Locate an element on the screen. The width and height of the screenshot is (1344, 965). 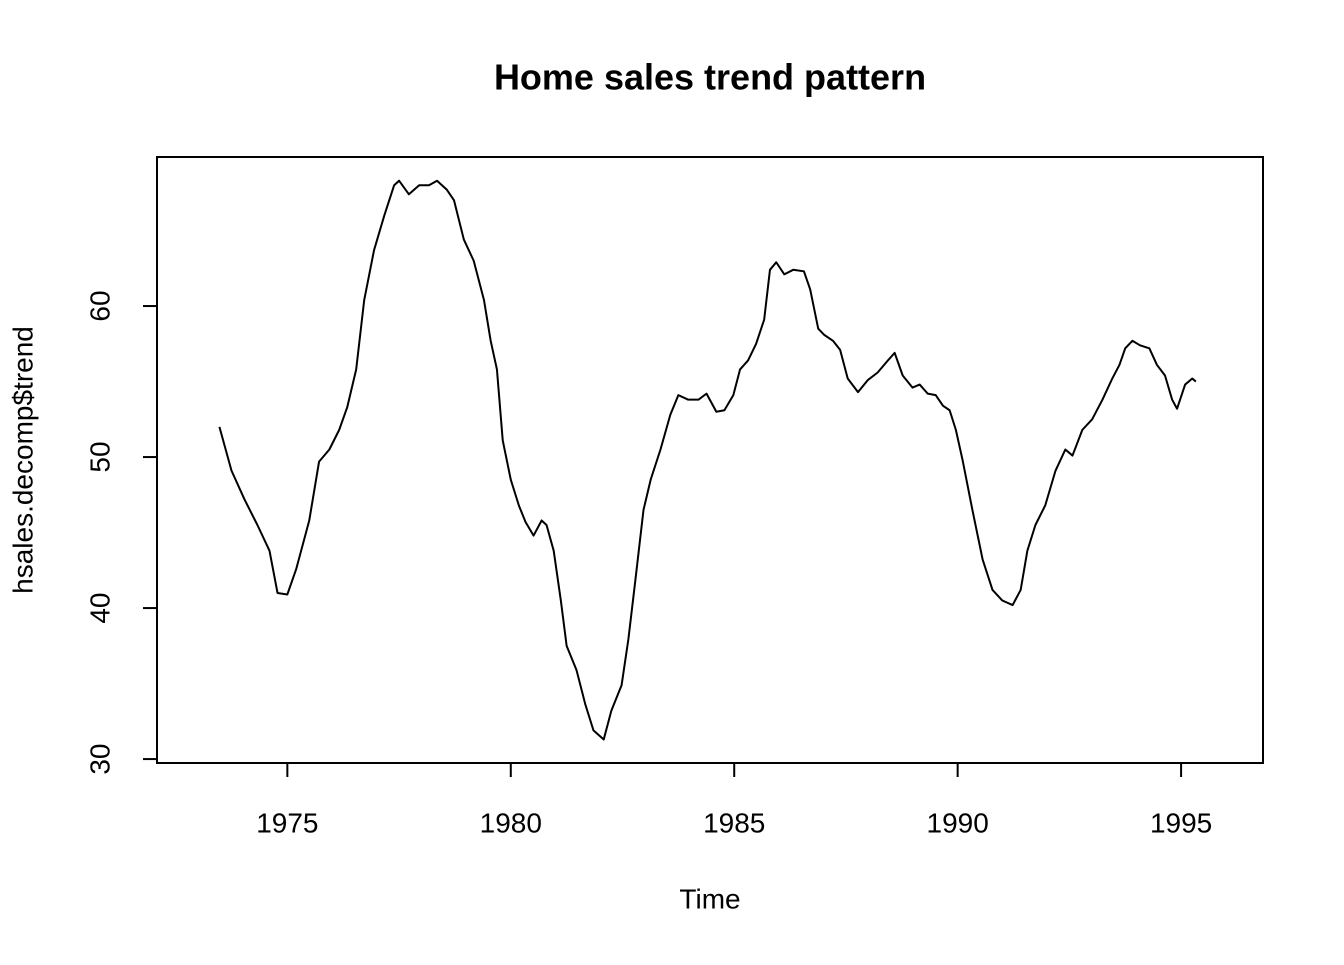
x-tick-label: 1980 is located at coordinates (511, 822).